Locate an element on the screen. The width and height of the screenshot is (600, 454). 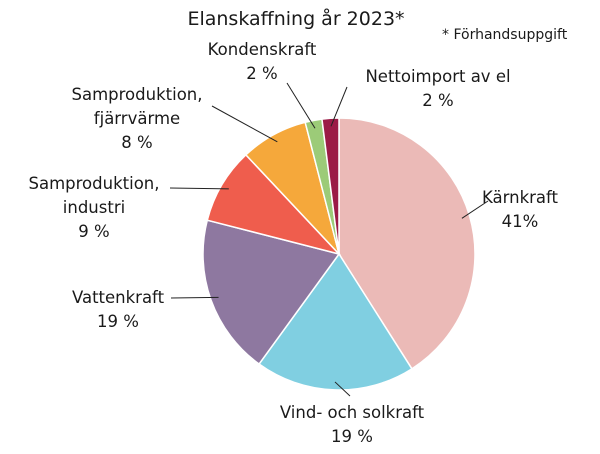
slice-label: Kärnkraft is located at coordinates (520, 197).